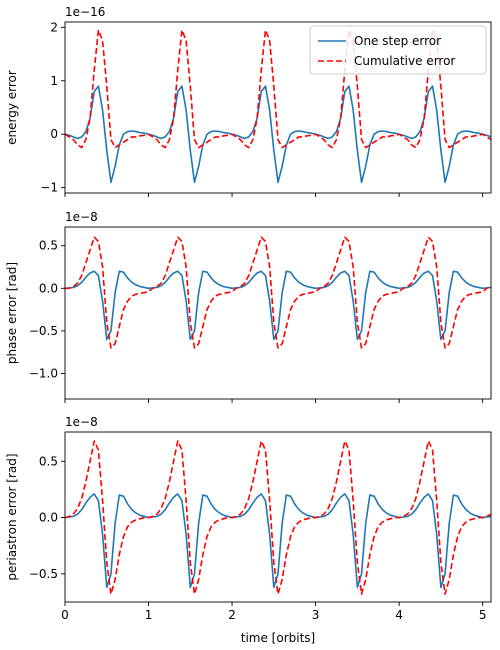  Describe the element at coordinates (12, 107) in the screenshot. I see `y-axis-label: energy error` at that location.